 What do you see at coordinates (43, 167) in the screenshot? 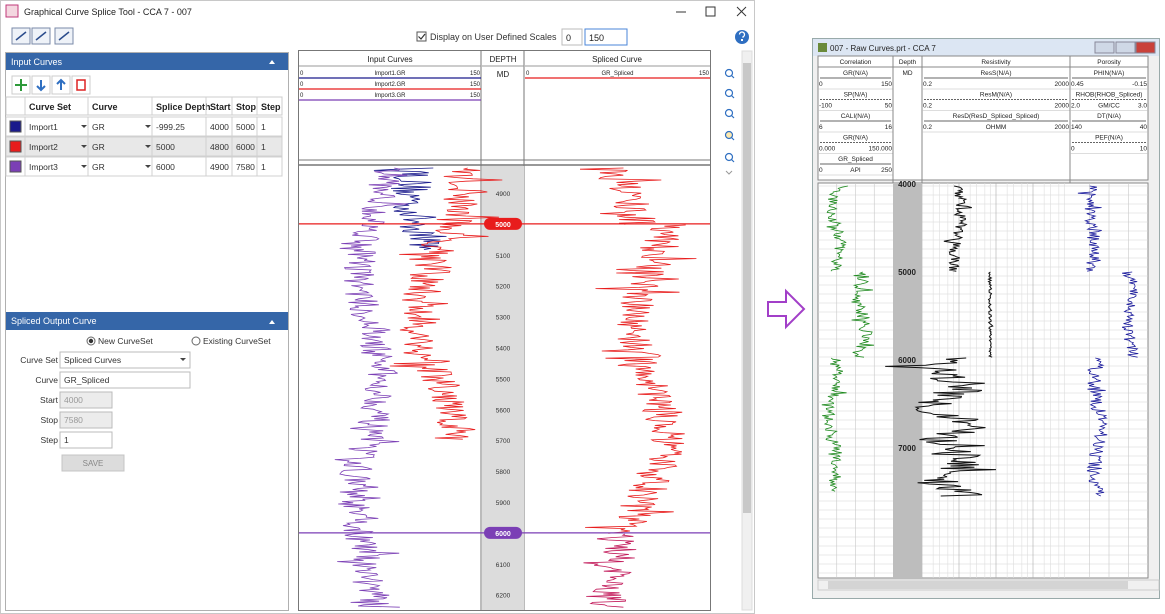
I see `table-cell: Import3` at bounding box center [43, 167].